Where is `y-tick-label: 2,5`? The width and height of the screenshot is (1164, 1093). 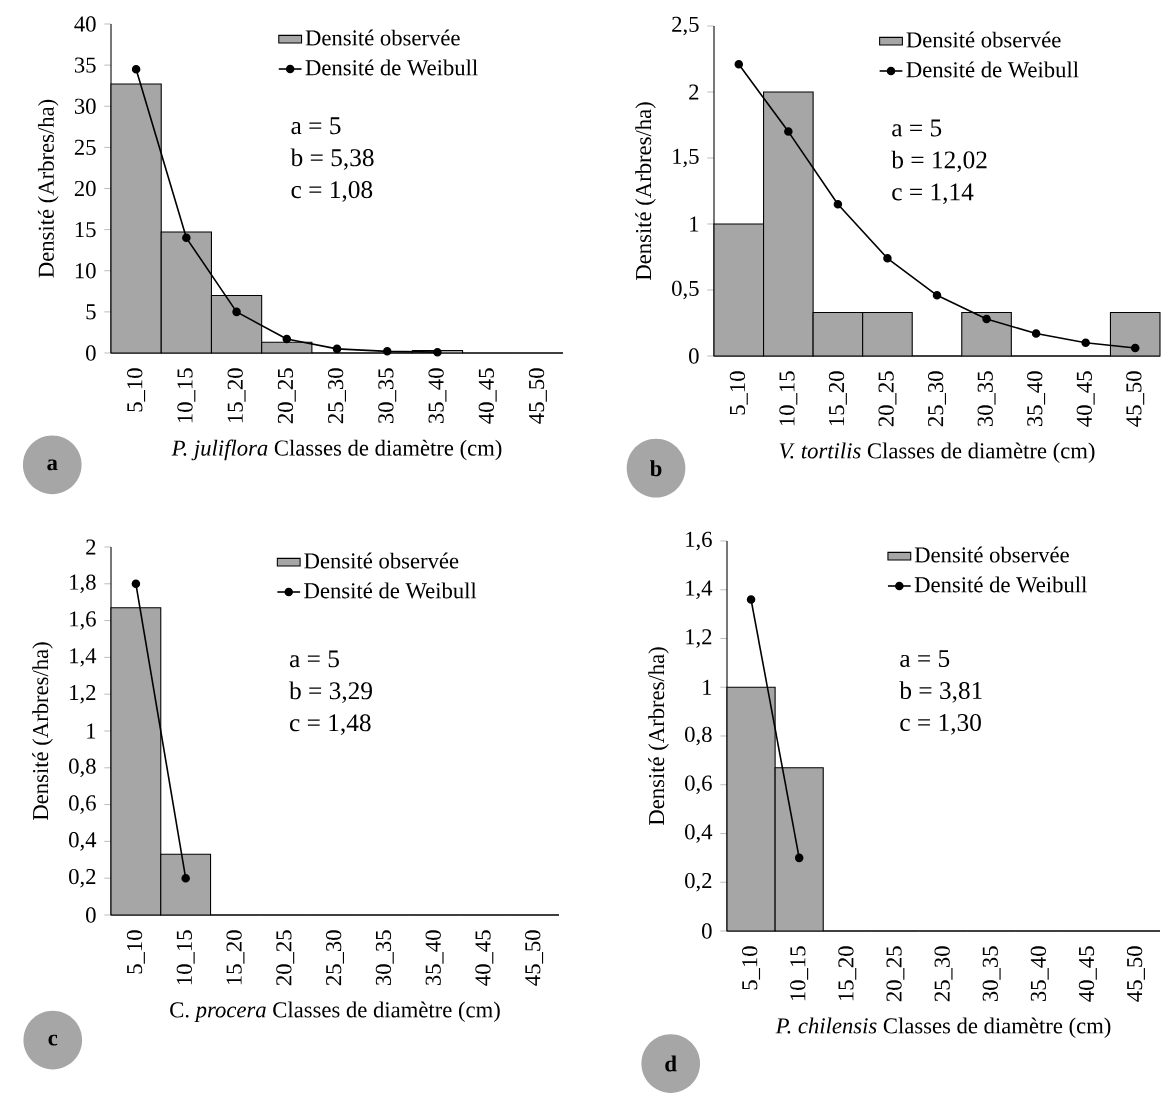 y-tick-label: 2,5 is located at coordinates (685, 26).